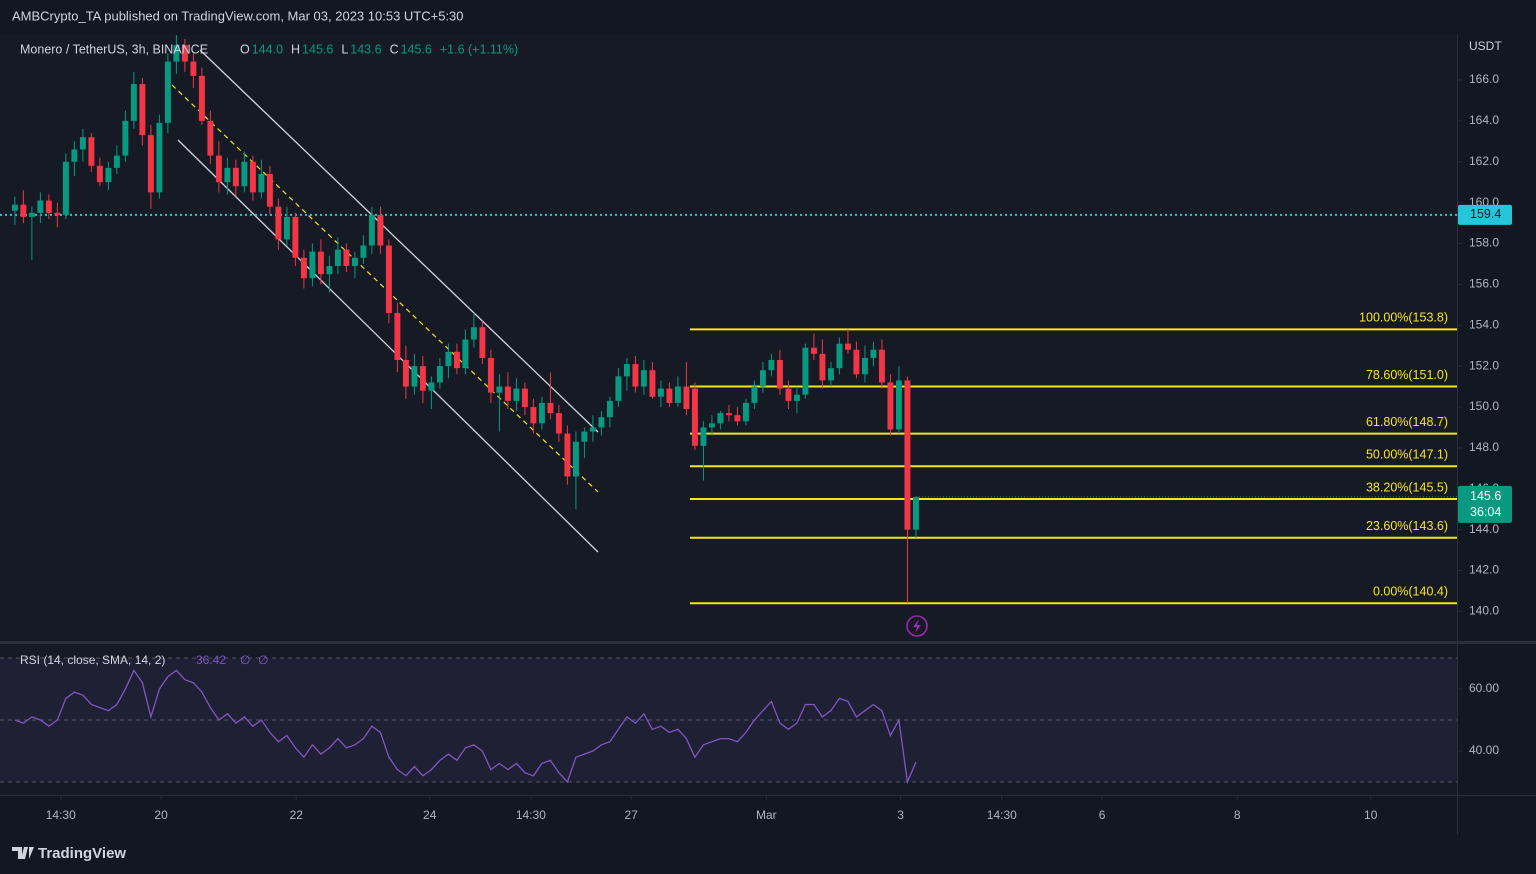 The width and height of the screenshot is (1536, 874). What do you see at coordinates (1407, 422) in the screenshot?
I see `fib-label: 61.80%(148.7)` at bounding box center [1407, 422].